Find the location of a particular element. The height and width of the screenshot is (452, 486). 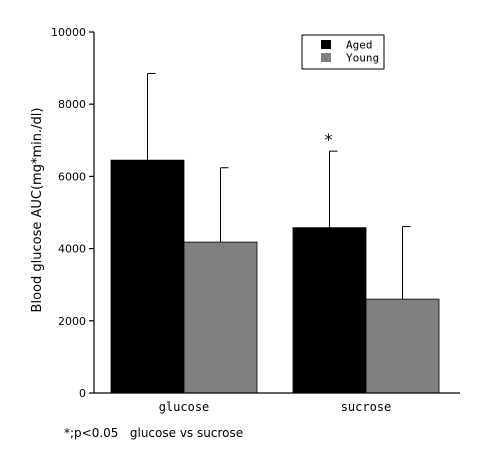

legend-label-aged: Aged is located at coordinates (359, 45).